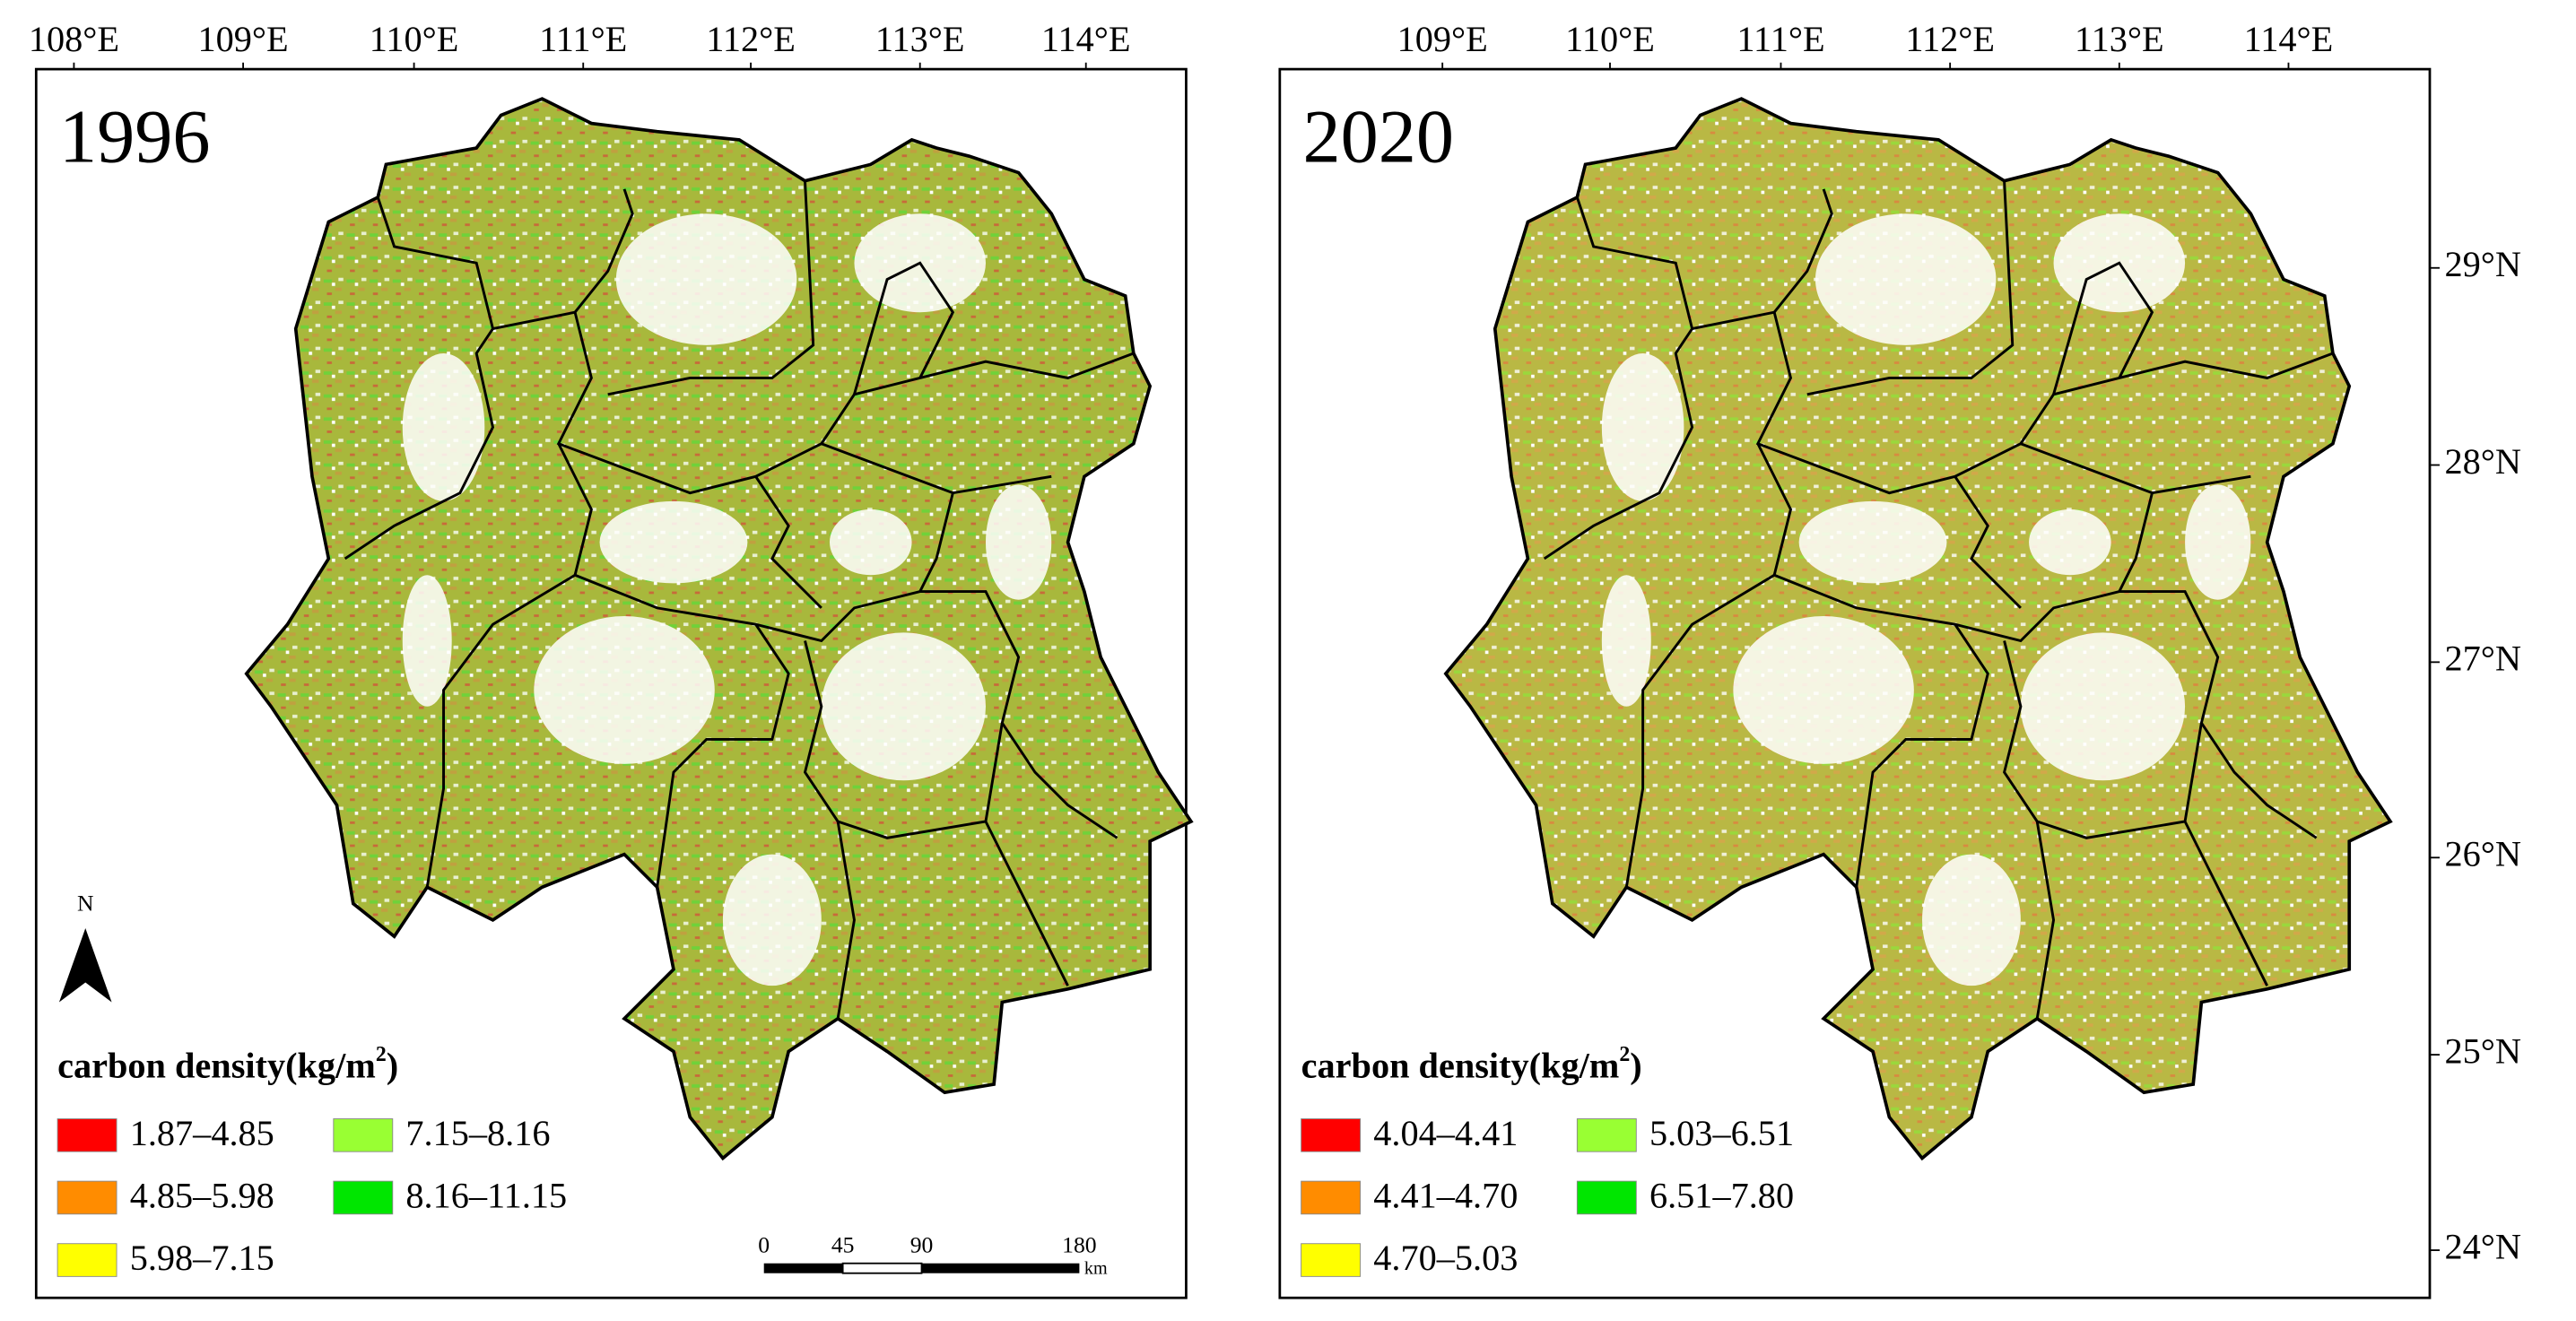 The height and width of the screenshot is (1321, 2576). What do you see at coordinates (1096, 1269) in the screenshot?
I see `scale-bar-unit: km` at bounding box center [1096, 1269].